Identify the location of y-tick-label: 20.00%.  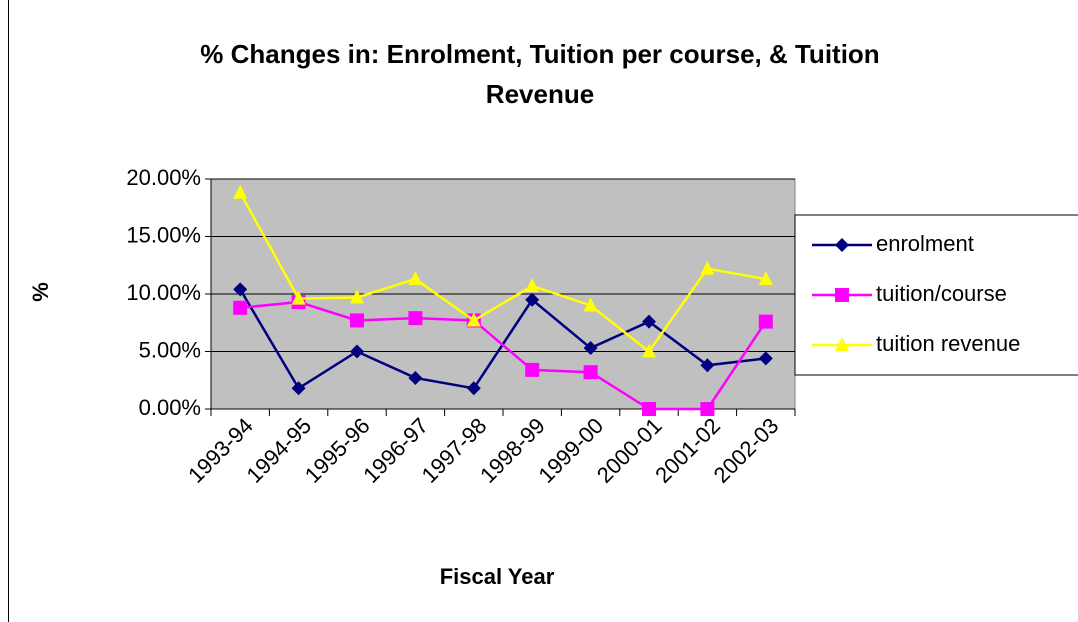
(163, 177).